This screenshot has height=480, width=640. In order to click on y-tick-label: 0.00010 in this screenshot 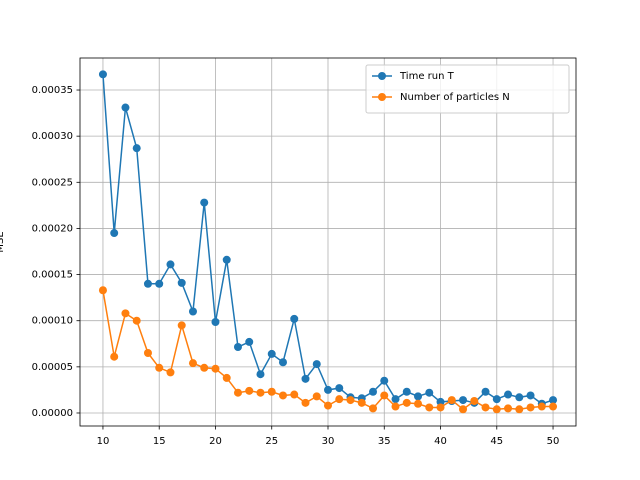, I will do `click(52, 321)`.